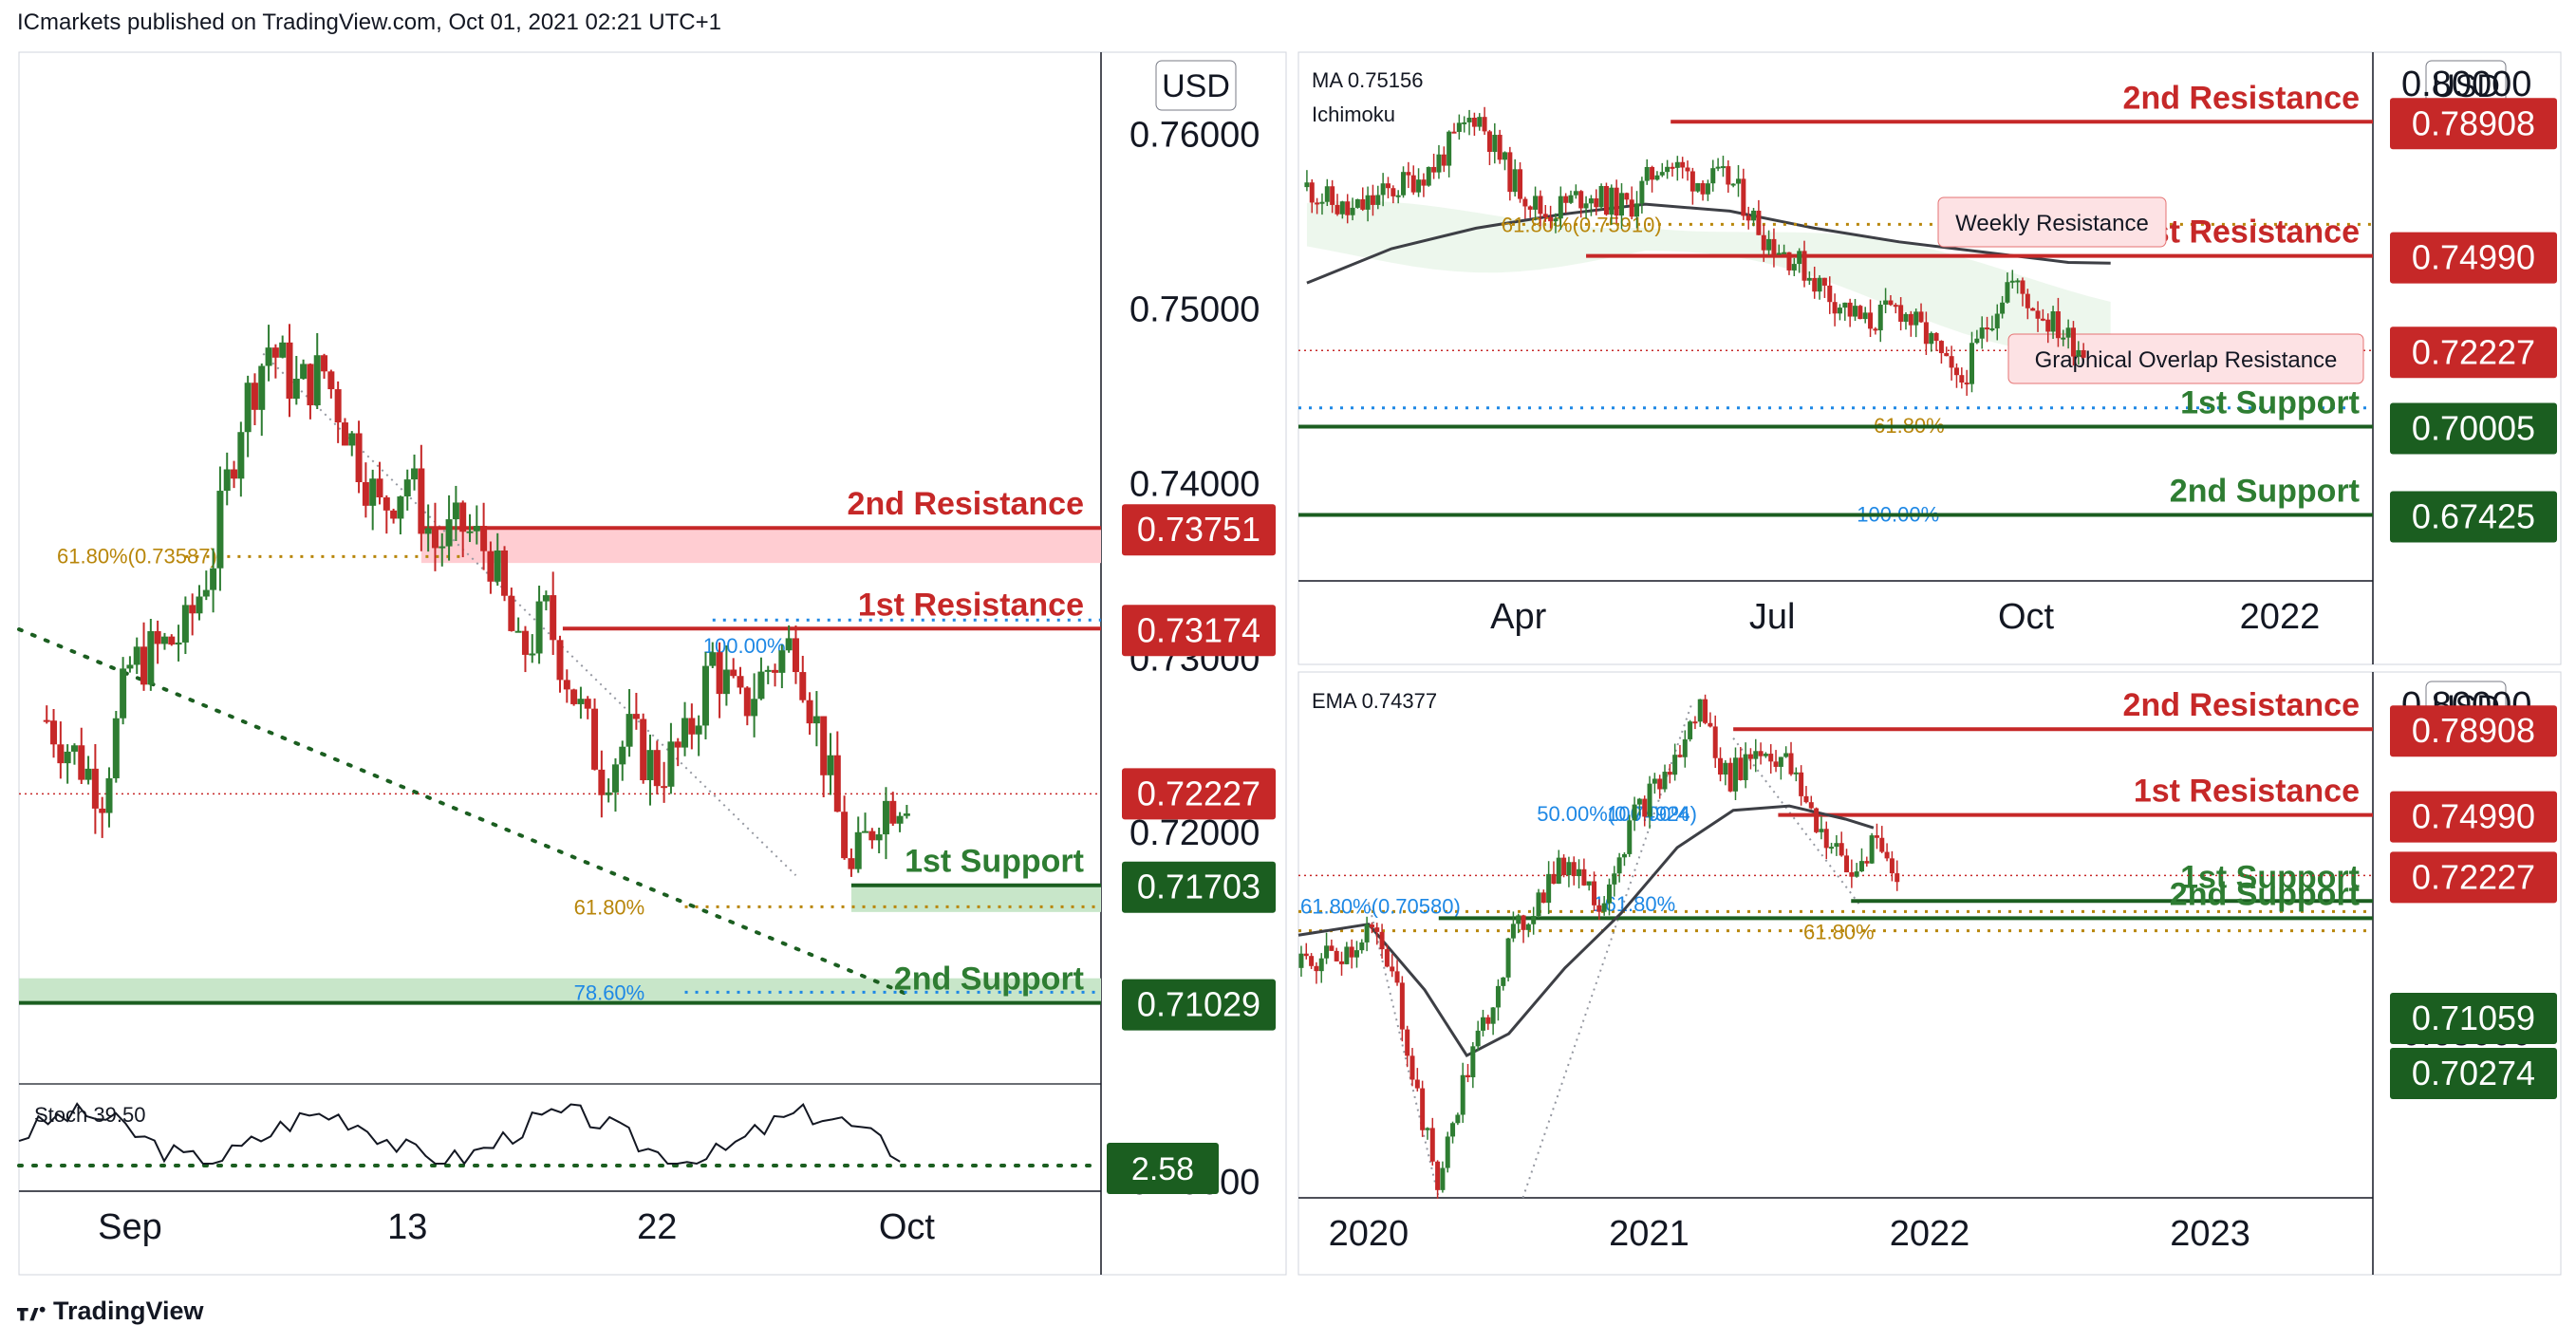  I want to click on tr-x-tick-label: Apr, so click(1518, 617).